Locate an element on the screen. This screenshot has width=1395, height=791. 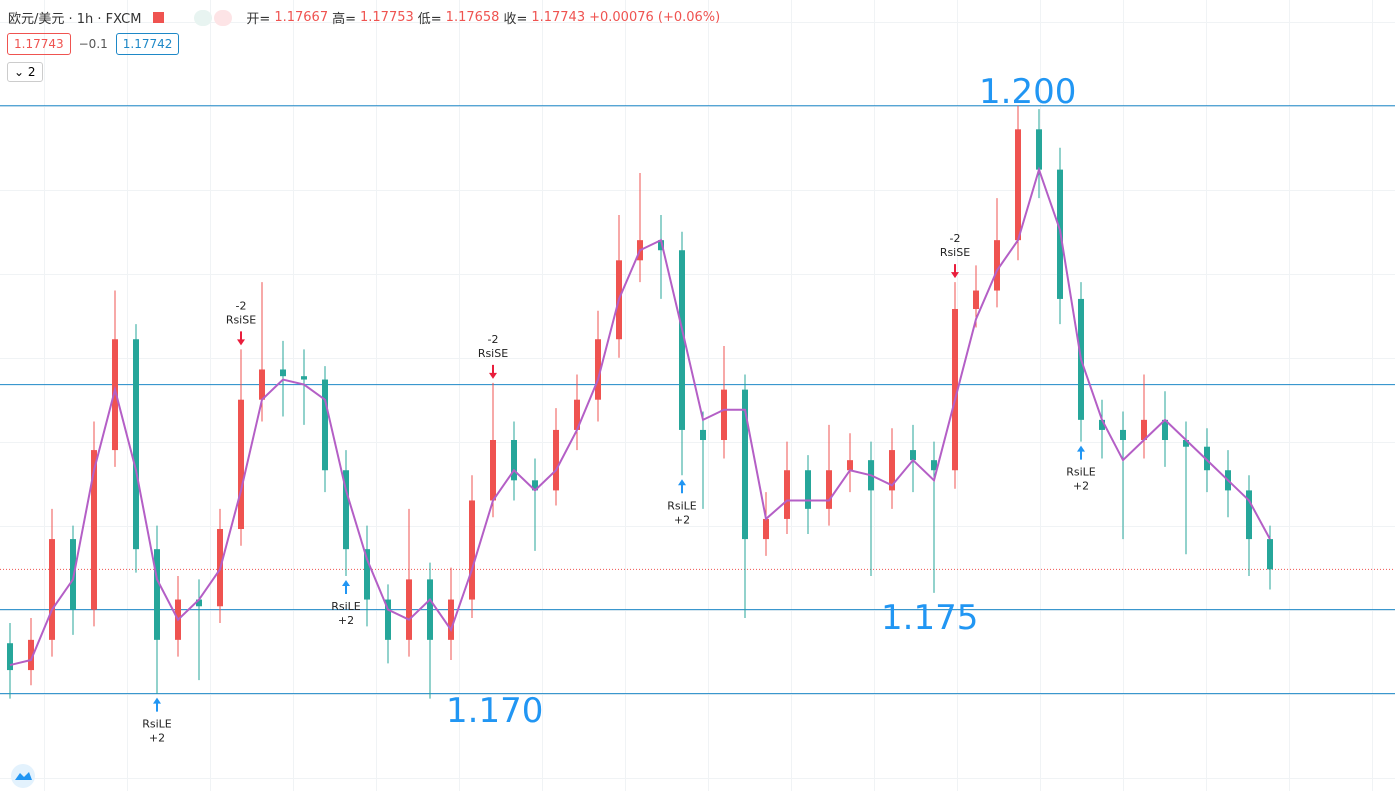
change: +0.00076 (+0.06%) is located at coordinates (655, 17).